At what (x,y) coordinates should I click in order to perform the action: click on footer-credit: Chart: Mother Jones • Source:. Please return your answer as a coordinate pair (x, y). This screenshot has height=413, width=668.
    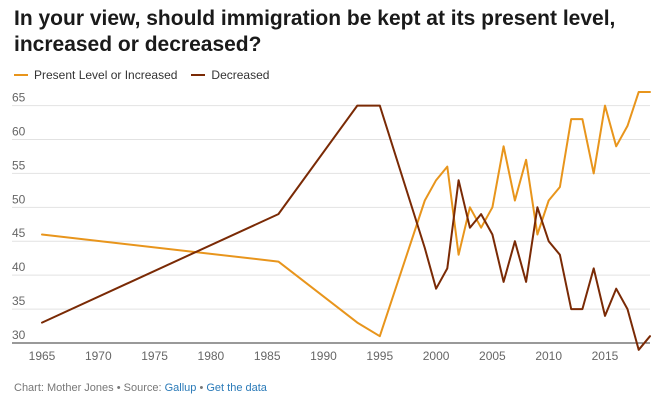
    Looking at the image, I should click on (89, 388).